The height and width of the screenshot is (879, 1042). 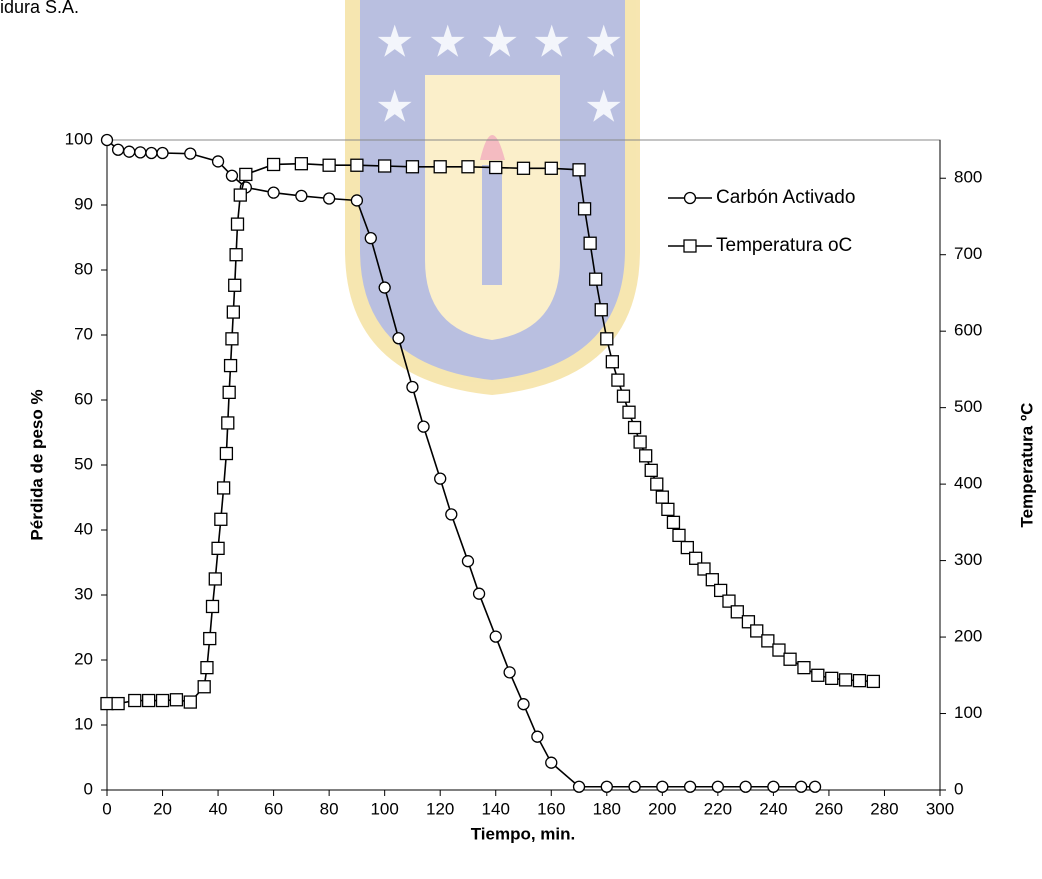 I want to click on y-tick-label: 70, so click(x=83, y=333).